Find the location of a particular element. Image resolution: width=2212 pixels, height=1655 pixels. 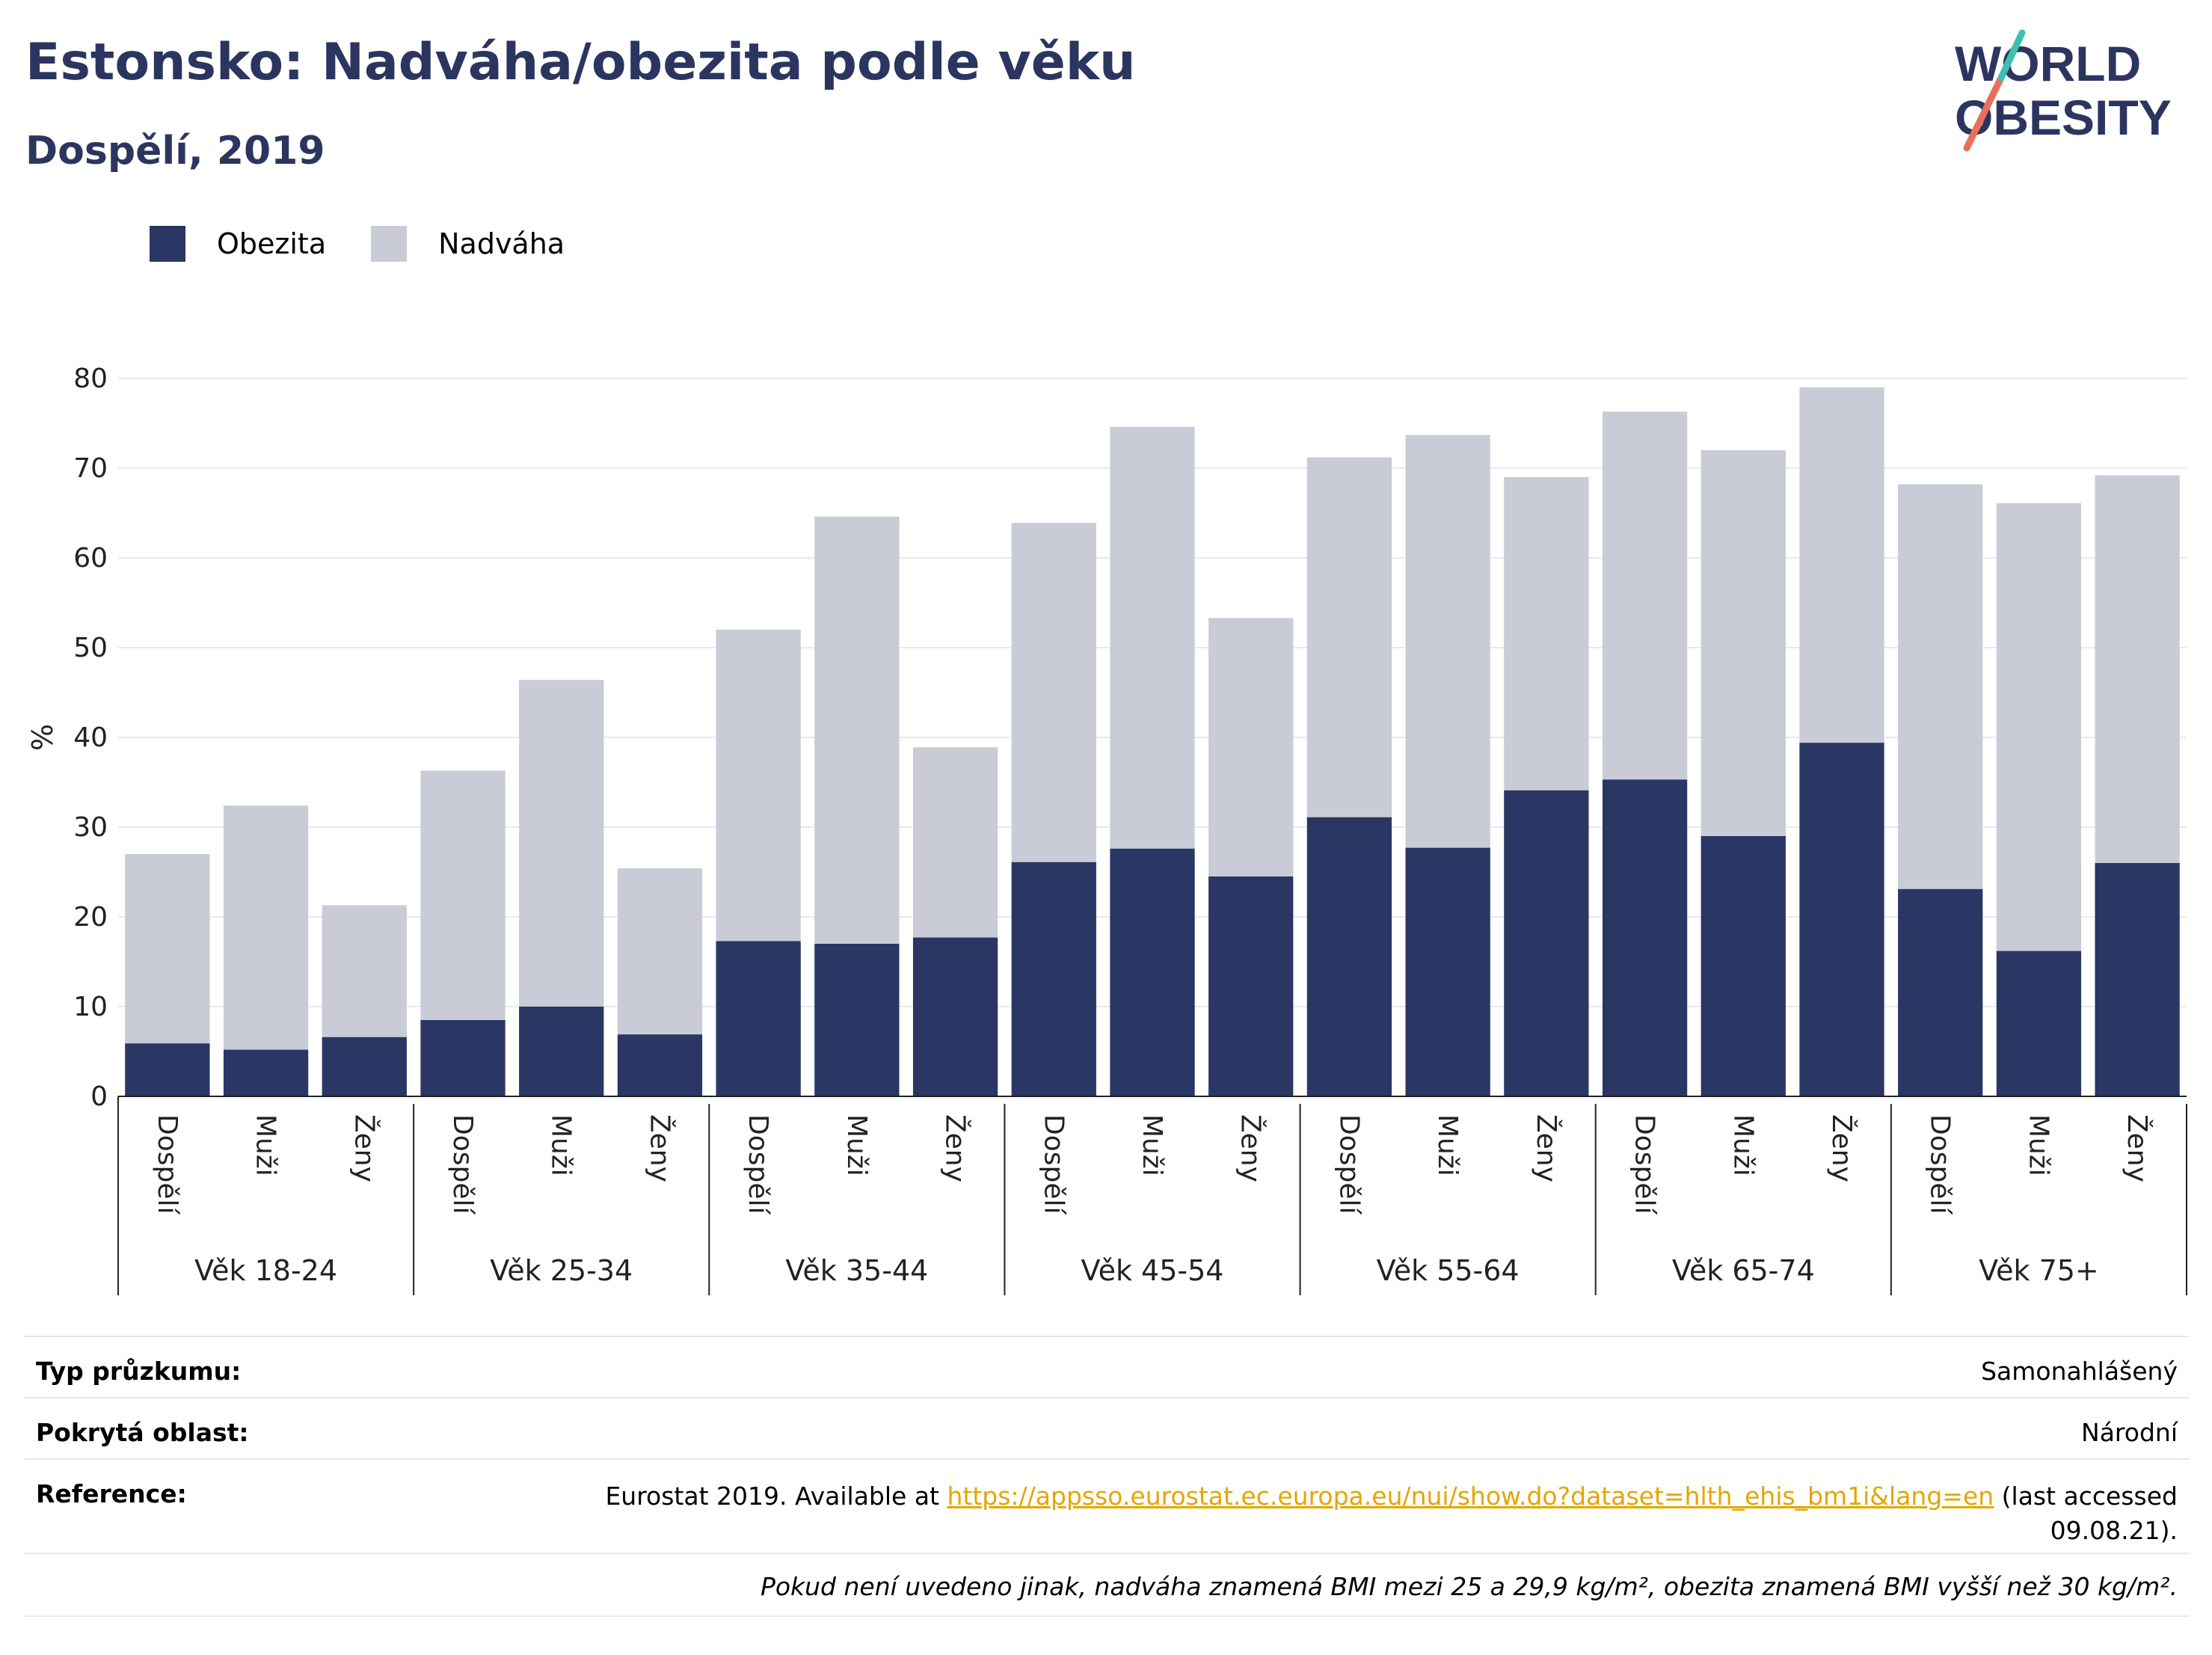

reference-date: 09.08.21). is located at coordinates (2114, 1530).